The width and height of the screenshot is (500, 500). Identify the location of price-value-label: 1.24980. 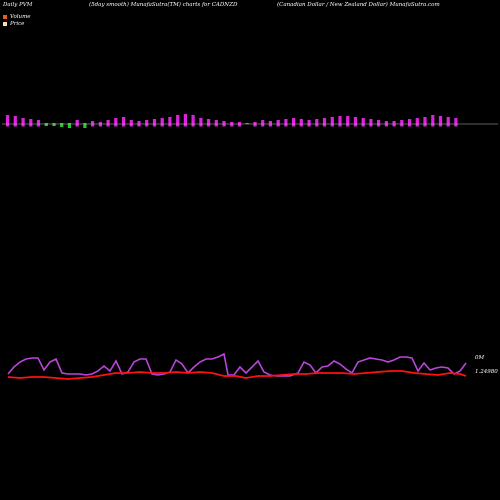
(486, 372).